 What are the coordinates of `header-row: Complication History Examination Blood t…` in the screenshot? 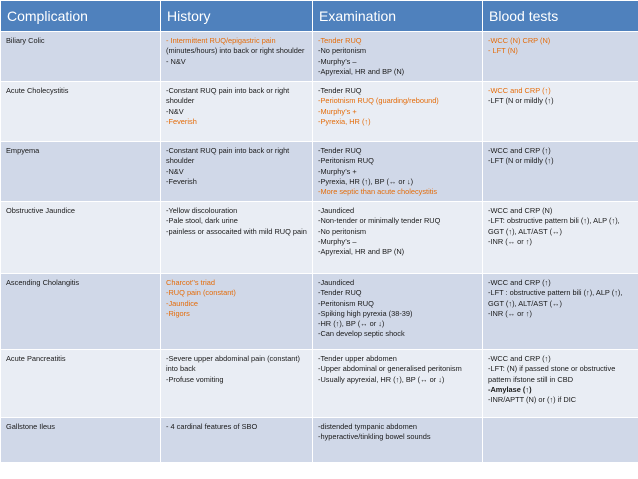 It's located at (319, 16).